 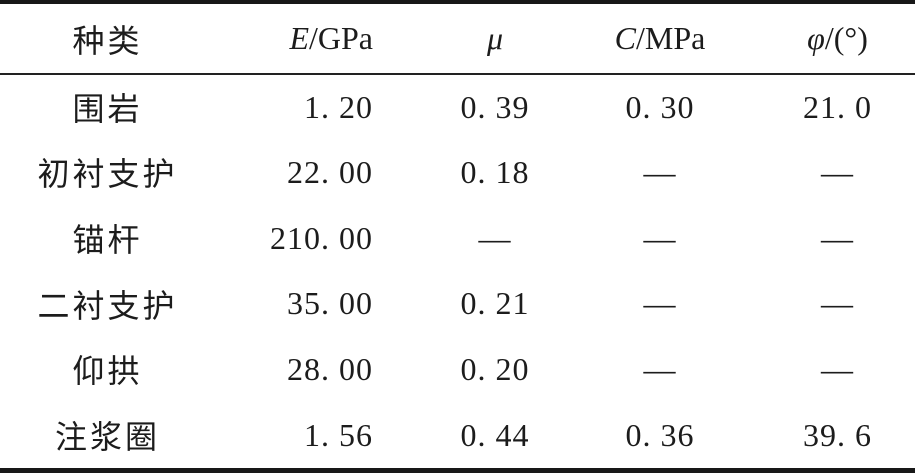 I want to click on cell-poisson-ratio: —, so click(x=495, y=237).